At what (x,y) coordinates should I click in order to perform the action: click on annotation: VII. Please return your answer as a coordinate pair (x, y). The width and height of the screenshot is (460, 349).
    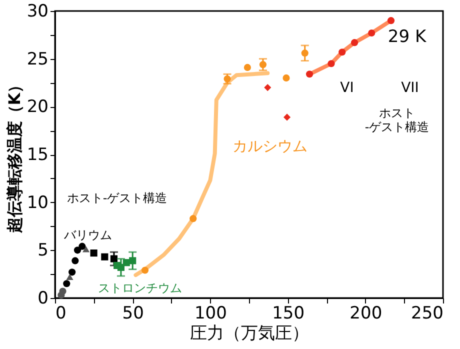
    Looking at the image, I should click on (410, 88).